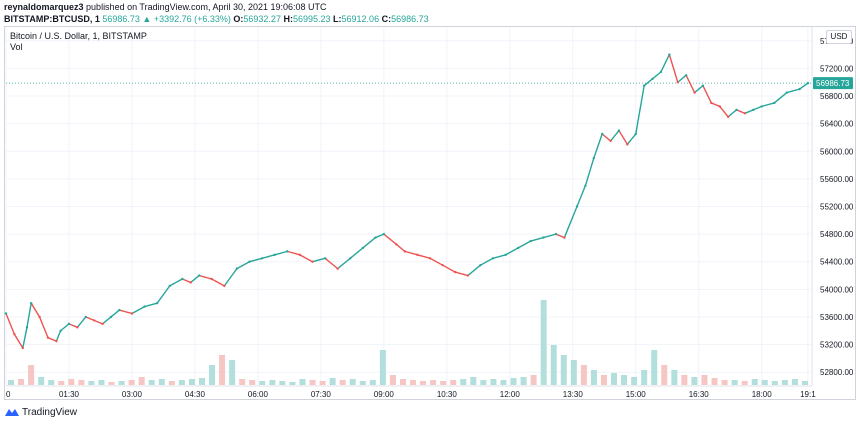 The image size is (860, 424). I want to click on y-tick-label: 53200.00, so click(837, 345).